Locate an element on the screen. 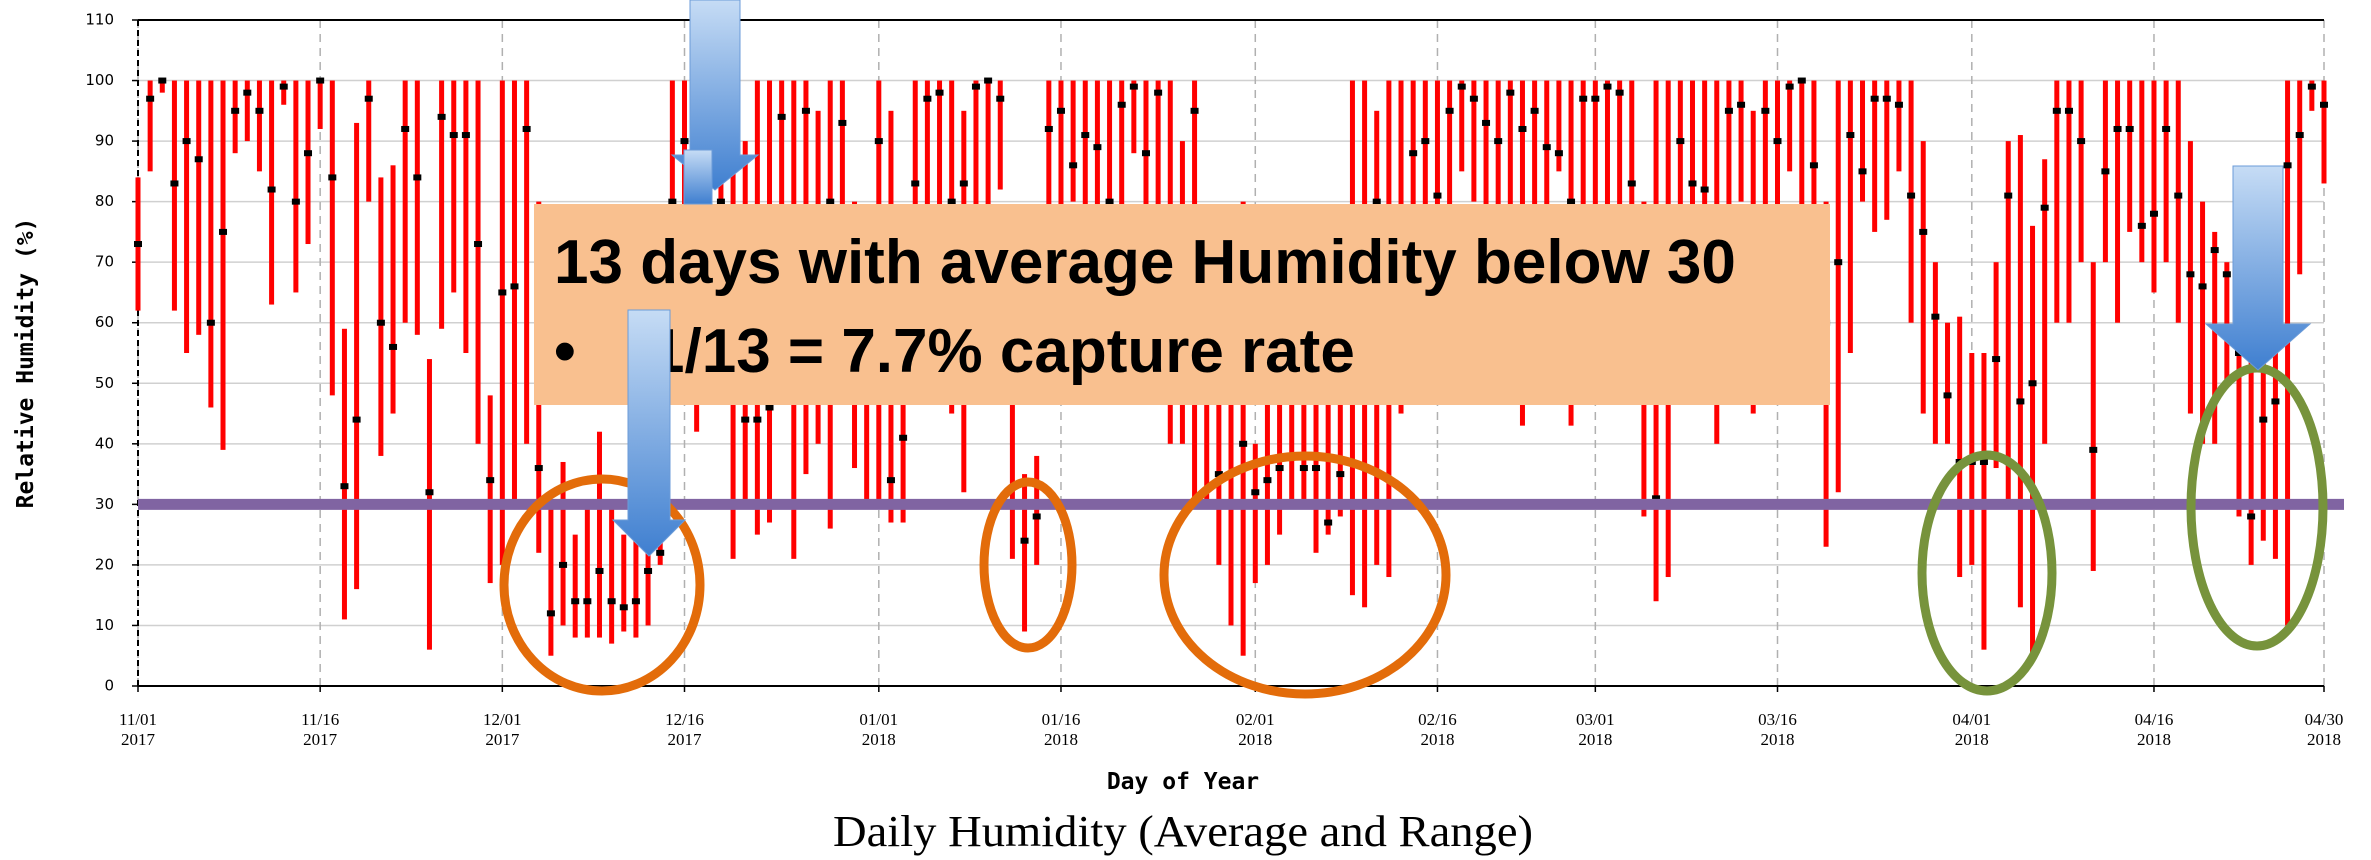 This screenshot has height=860, width=2371. y-tick-label: 10 is located at coordinates (104, 625).